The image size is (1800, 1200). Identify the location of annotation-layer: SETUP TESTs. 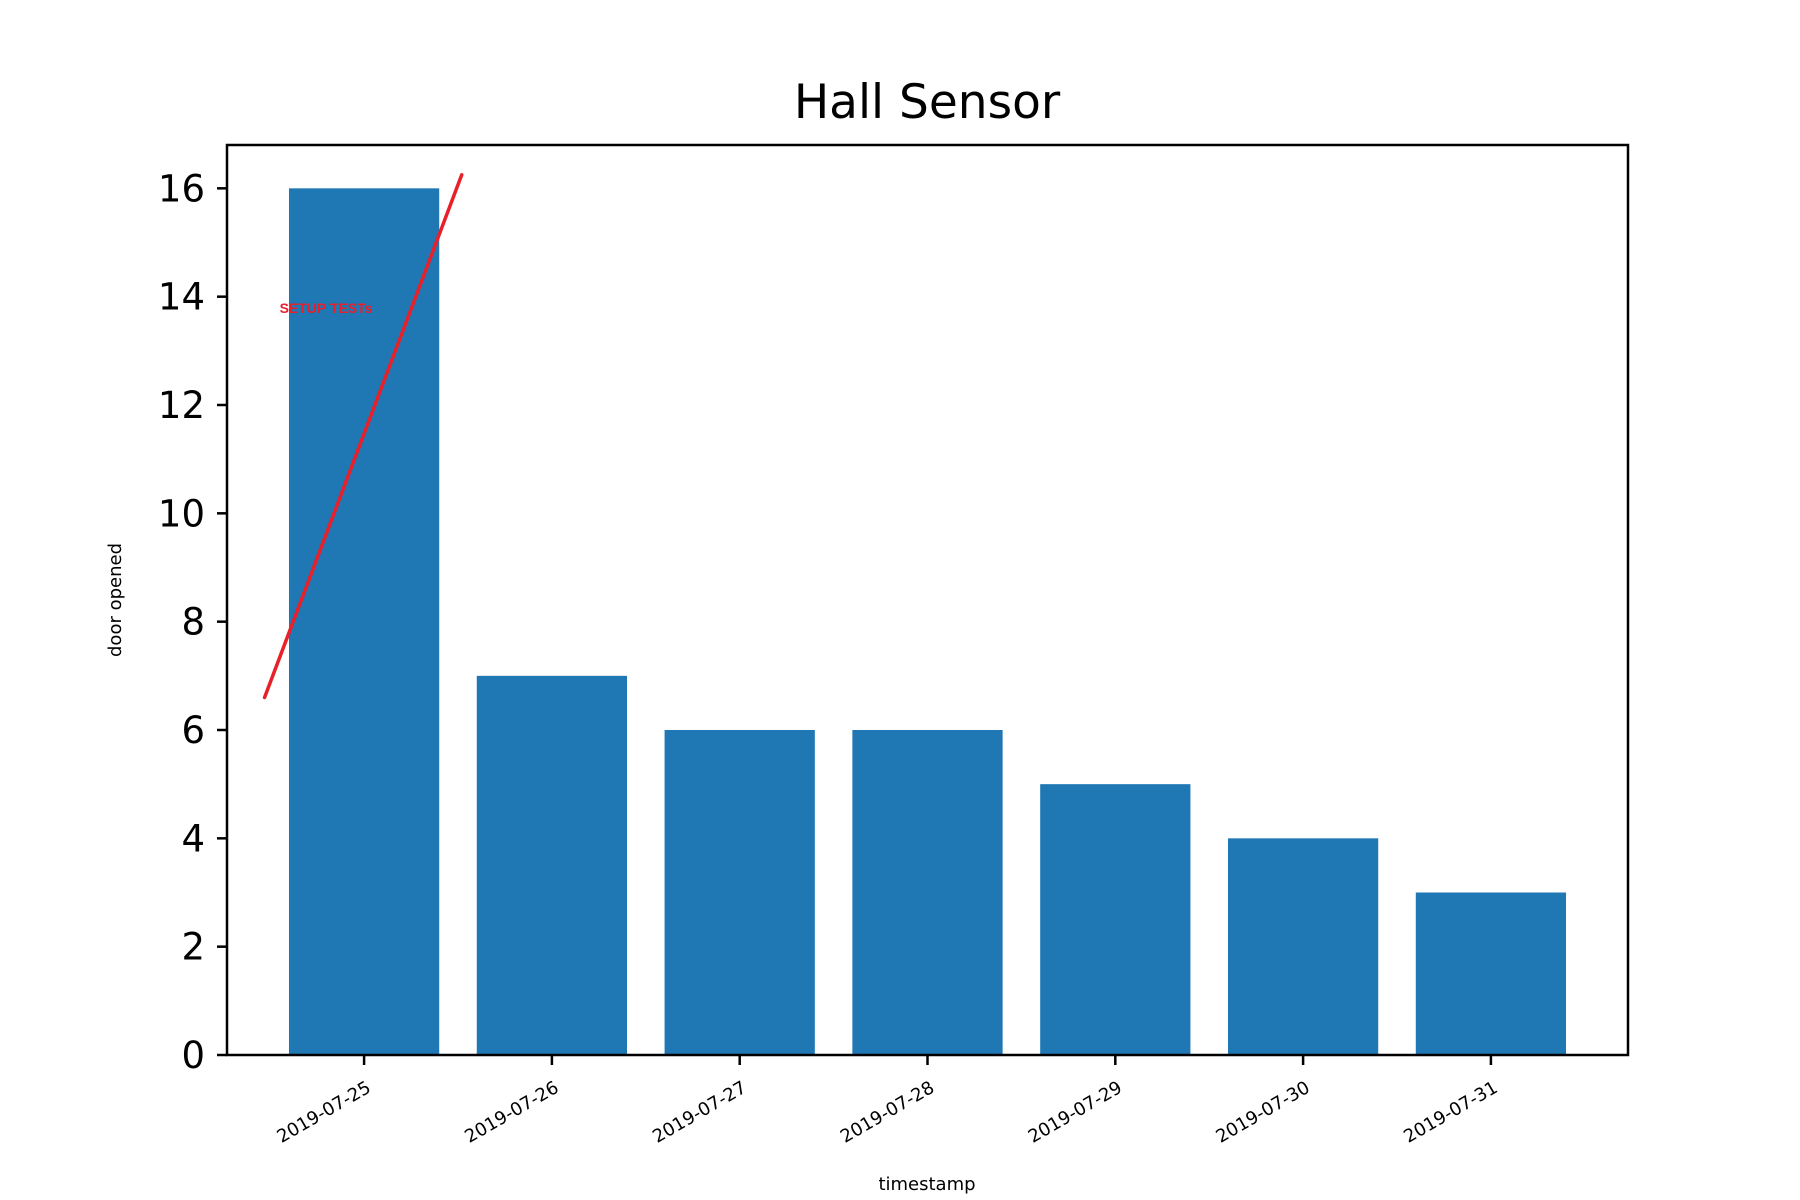
(363, 436).